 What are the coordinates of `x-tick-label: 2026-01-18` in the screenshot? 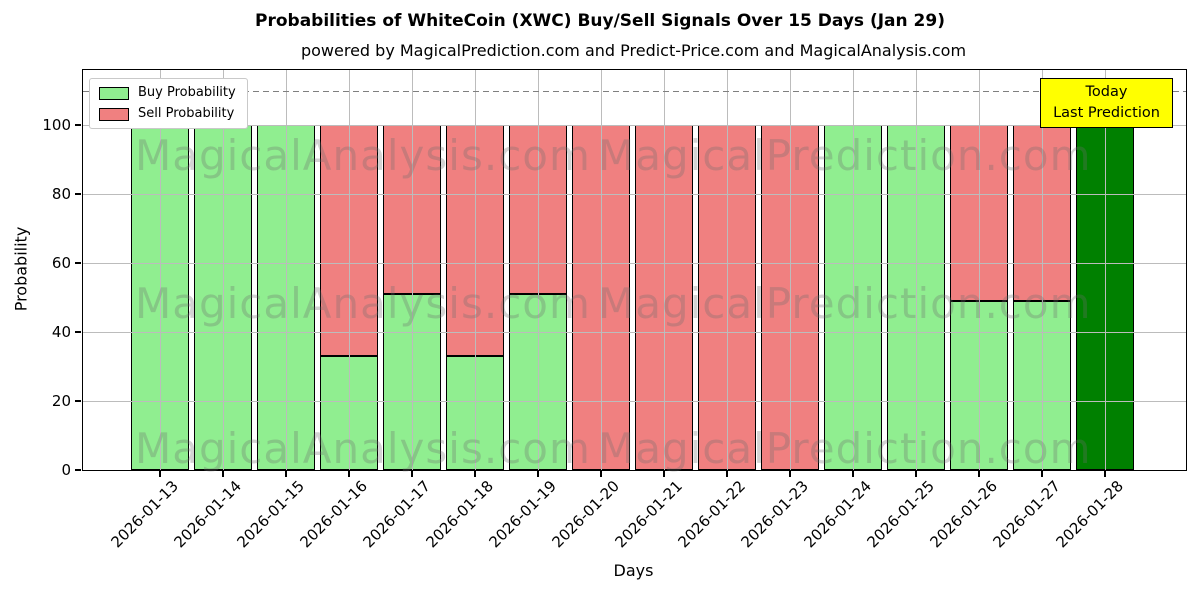 It's located at (459, 514).